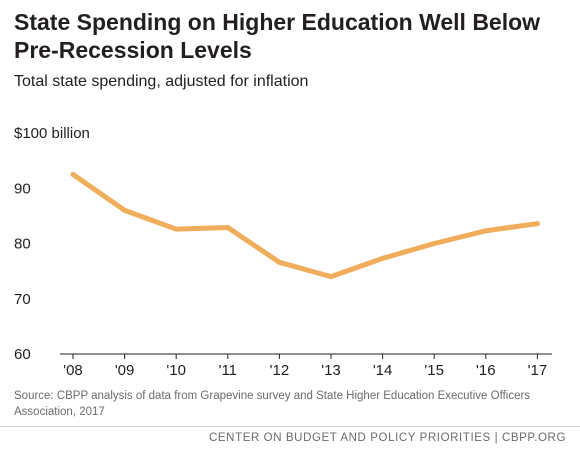 This screenshot has height=453, width=580. Describe the element at coordinates (486, 370) in the screenshot. I see `x-tick-label: '16` at that location.